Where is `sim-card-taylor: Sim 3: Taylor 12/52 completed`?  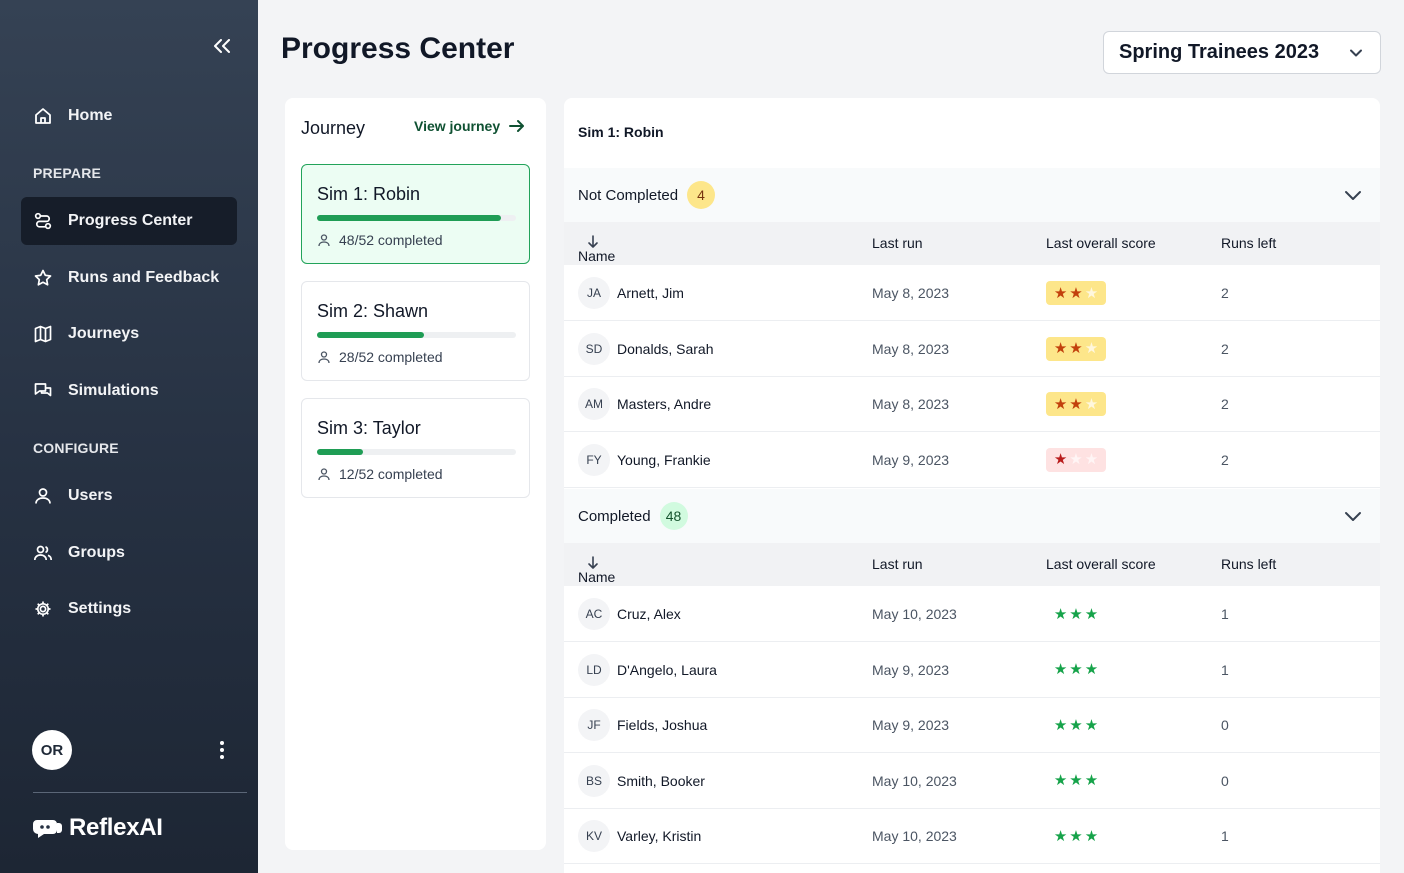
sim-card-taylor: Sim 3: Taylor 12/52 completed is located at coordinates (415, 448).